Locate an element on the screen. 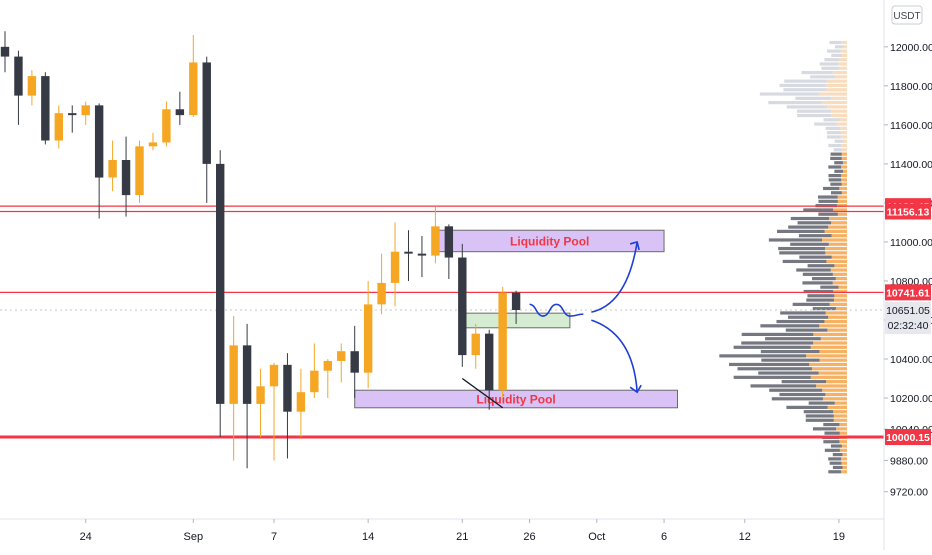 The image size is (932, 555). zone-label-0: Liquidity Pool is located at coordinates (549, 241).